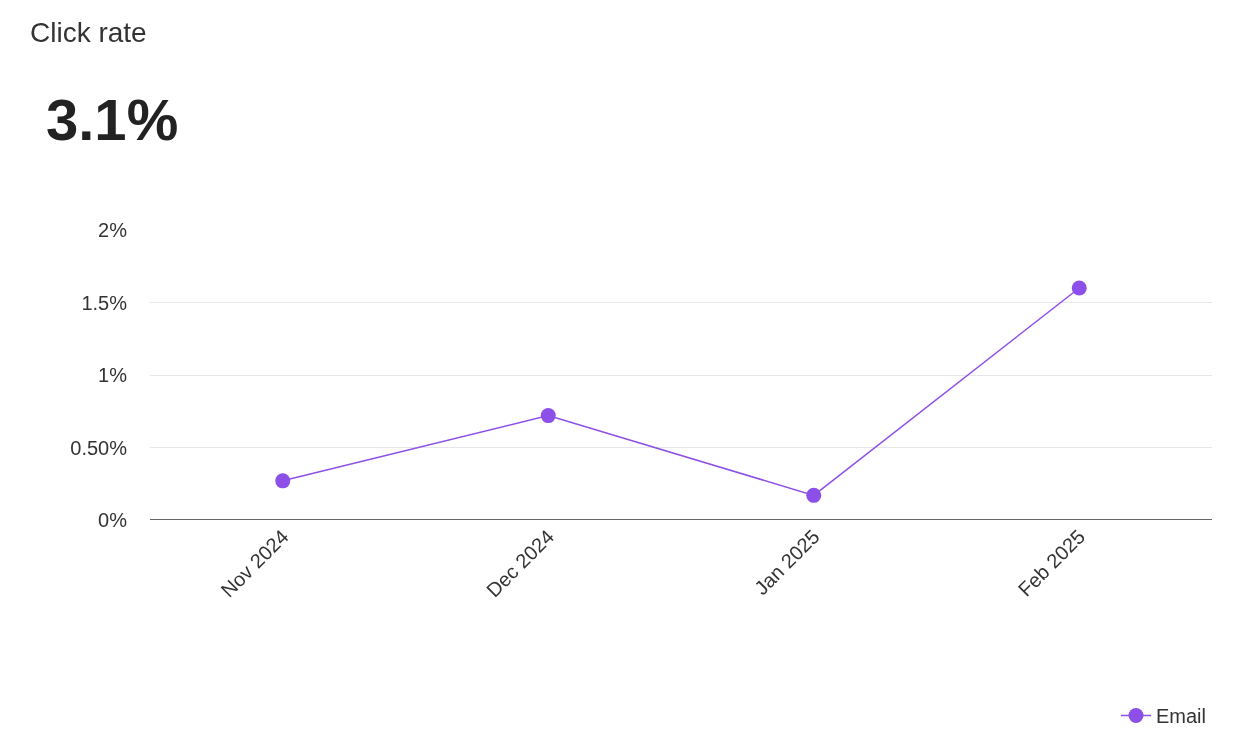 Image resolution: width=1250 pixels, height=735 pixels. I want to click on chart-title: Click rate, so click(88, 32).